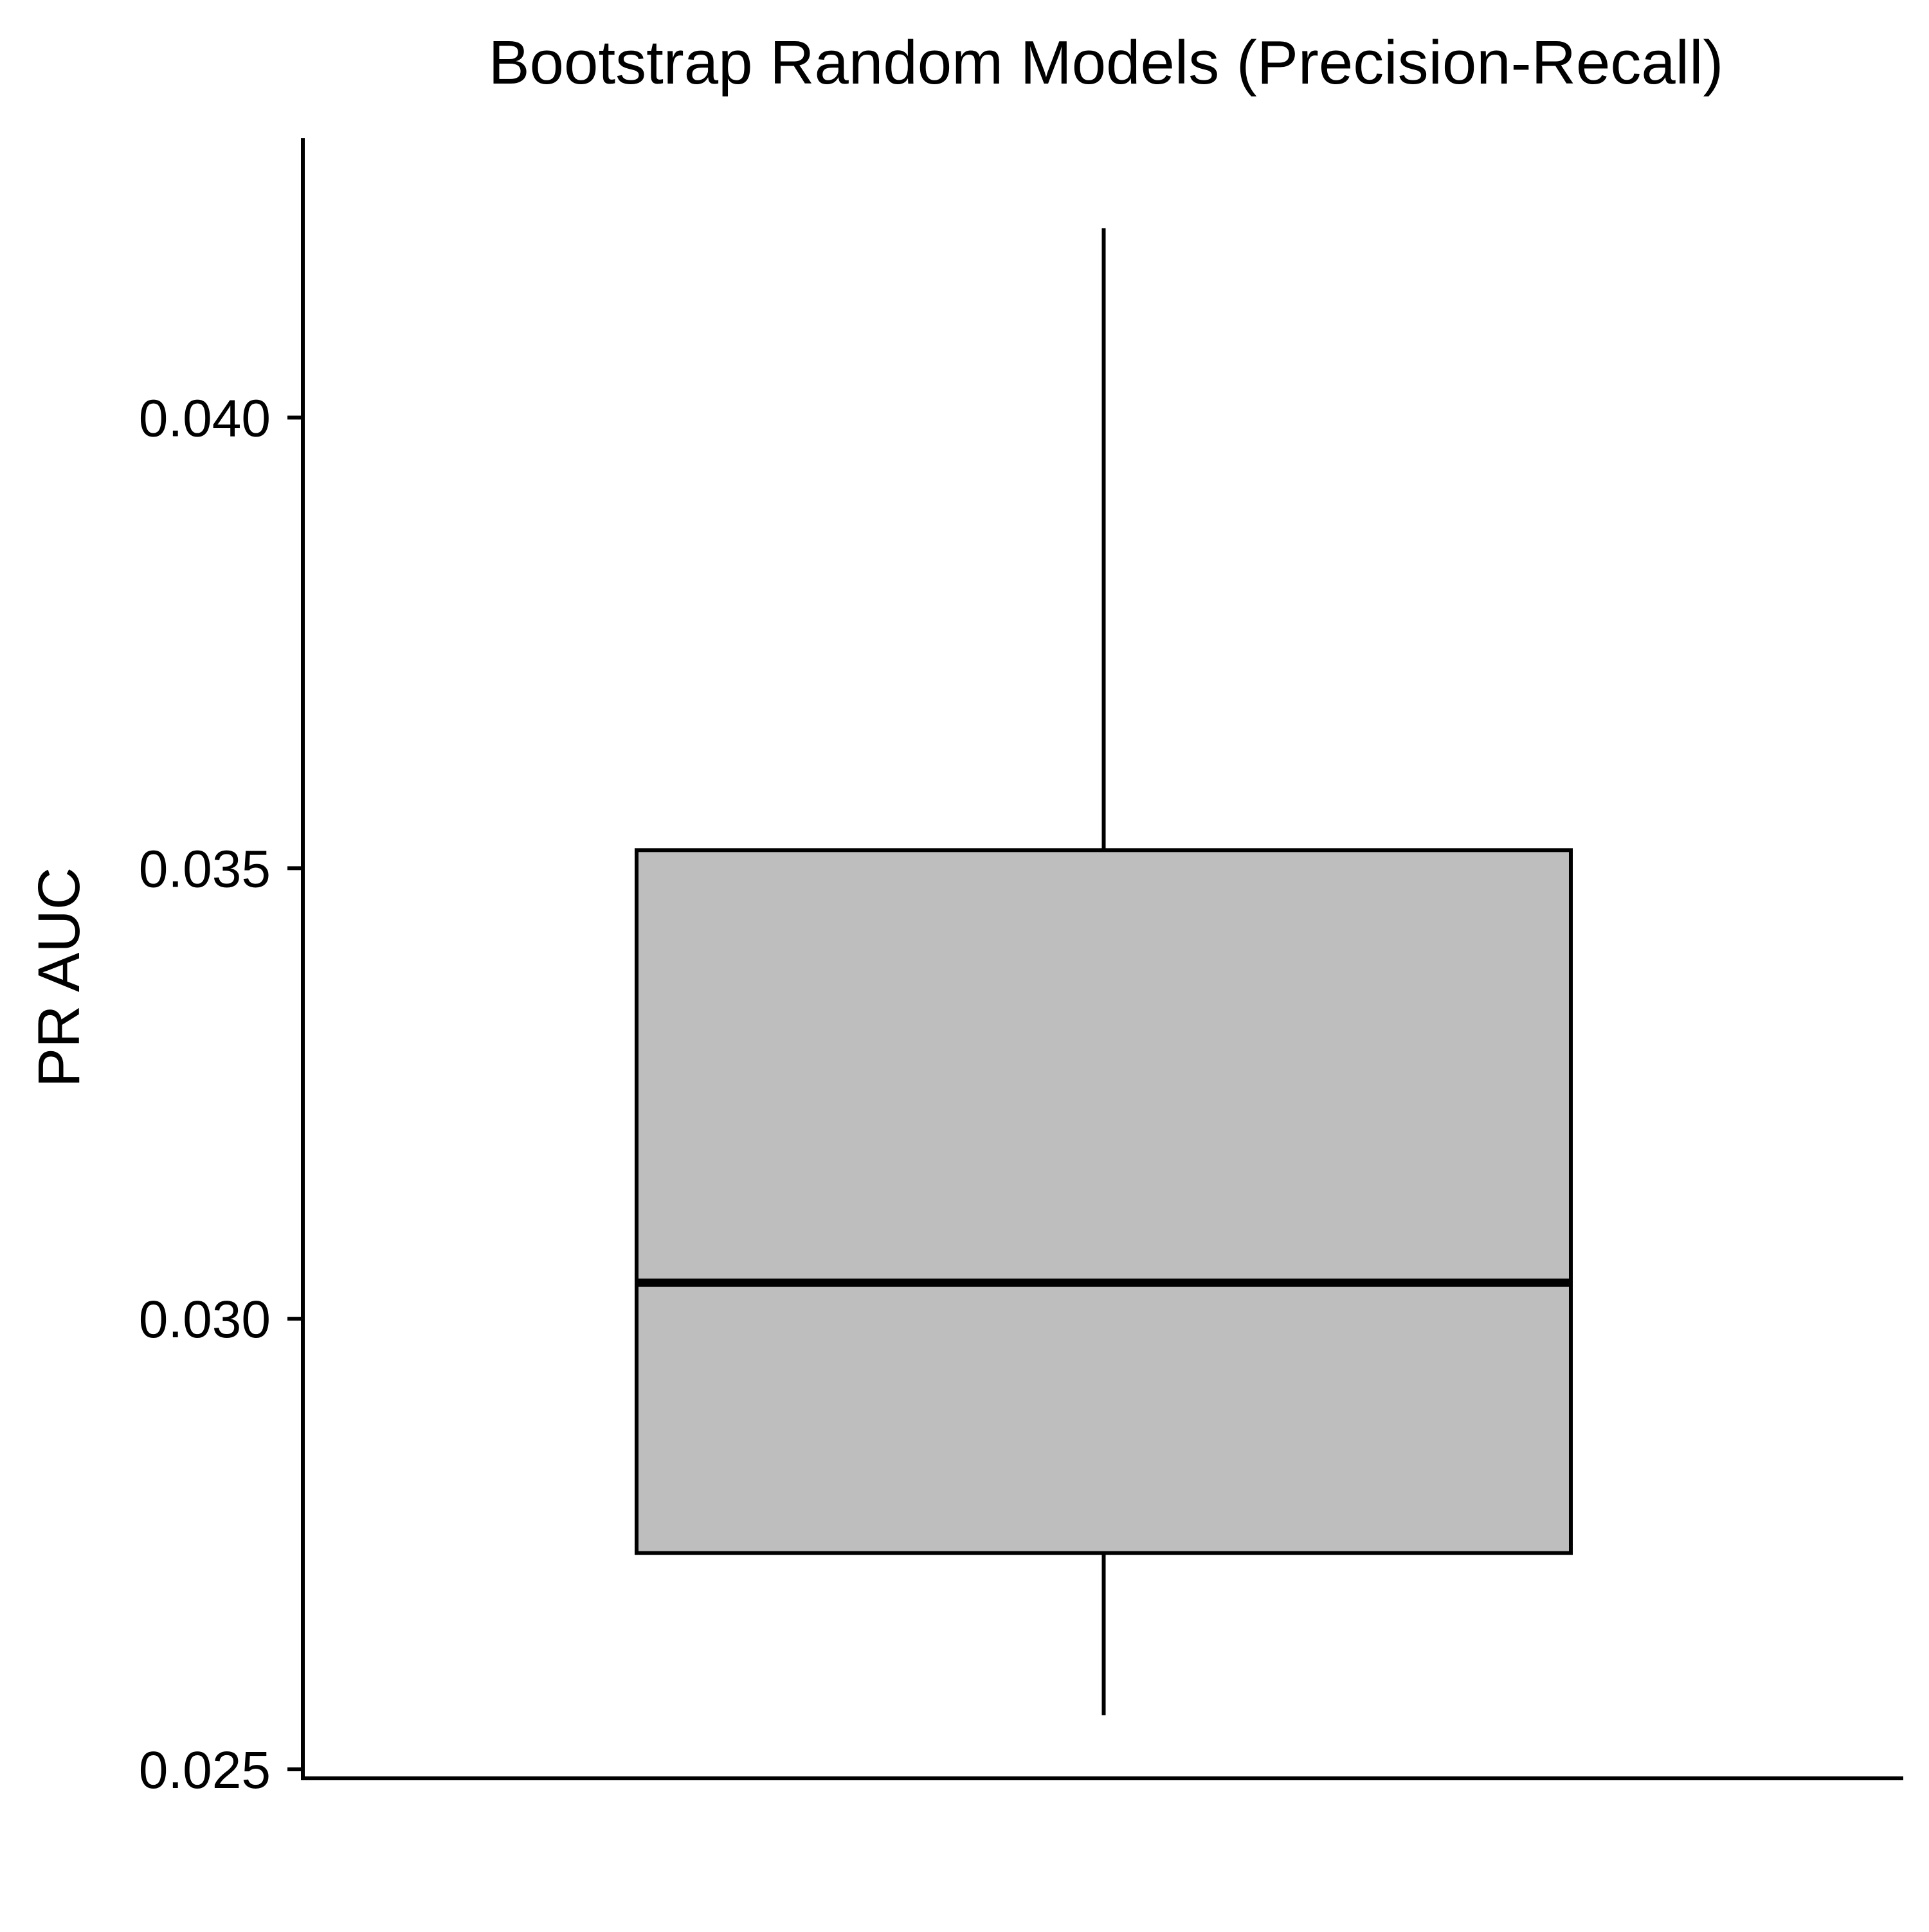 Image resolution: width=1929 pixels, height=1932 pixels. What do you see at coordinates (205, 1319) in the screenshot?
I see `y-tick-label: 0.030` at bounding box center [205, 1319].